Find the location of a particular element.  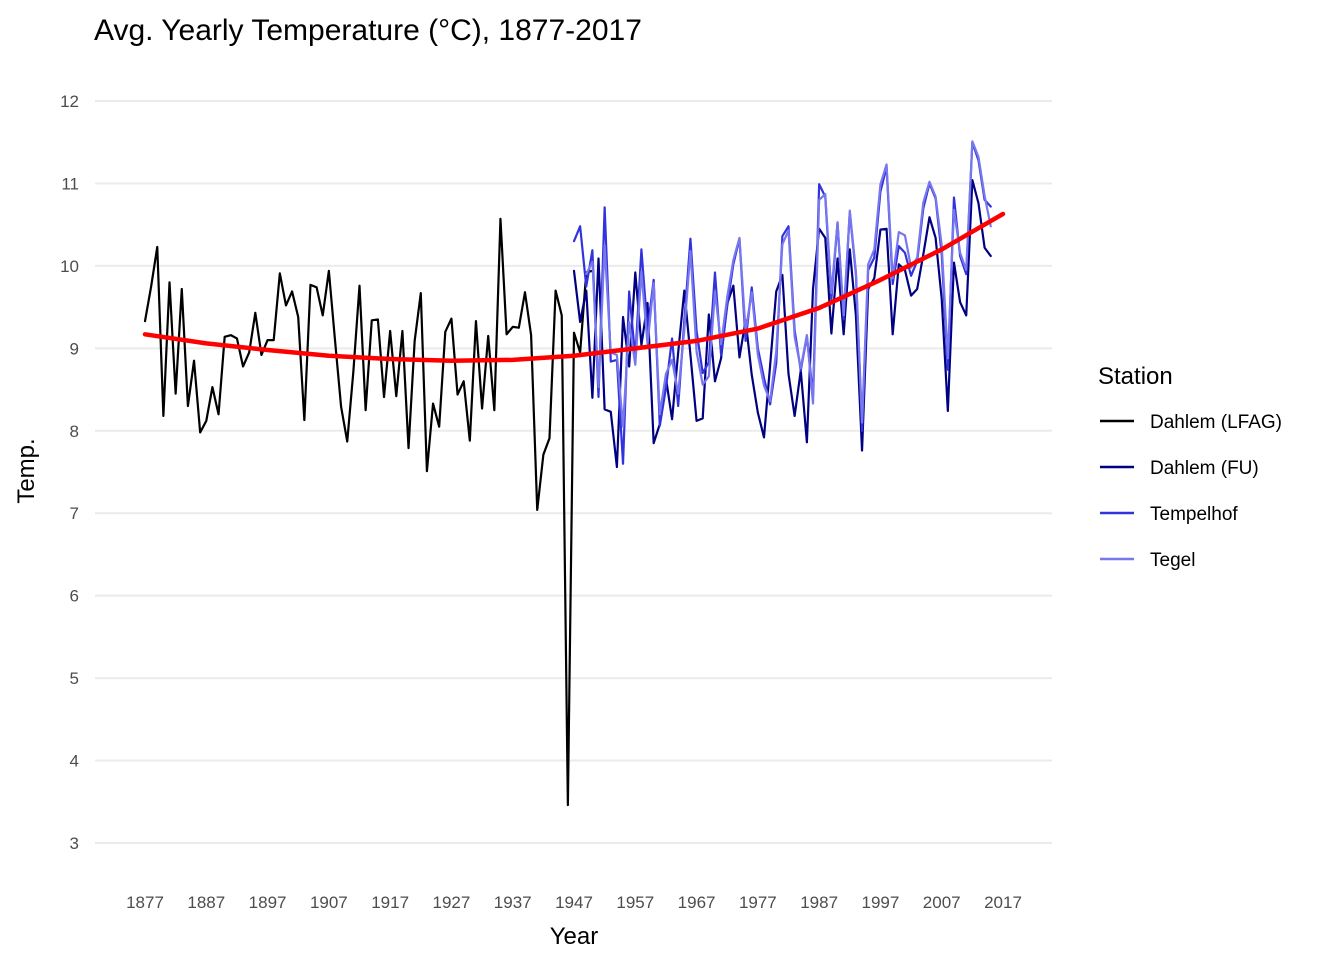

x-tick-label: 1907 is located at coordinates (329, 902).